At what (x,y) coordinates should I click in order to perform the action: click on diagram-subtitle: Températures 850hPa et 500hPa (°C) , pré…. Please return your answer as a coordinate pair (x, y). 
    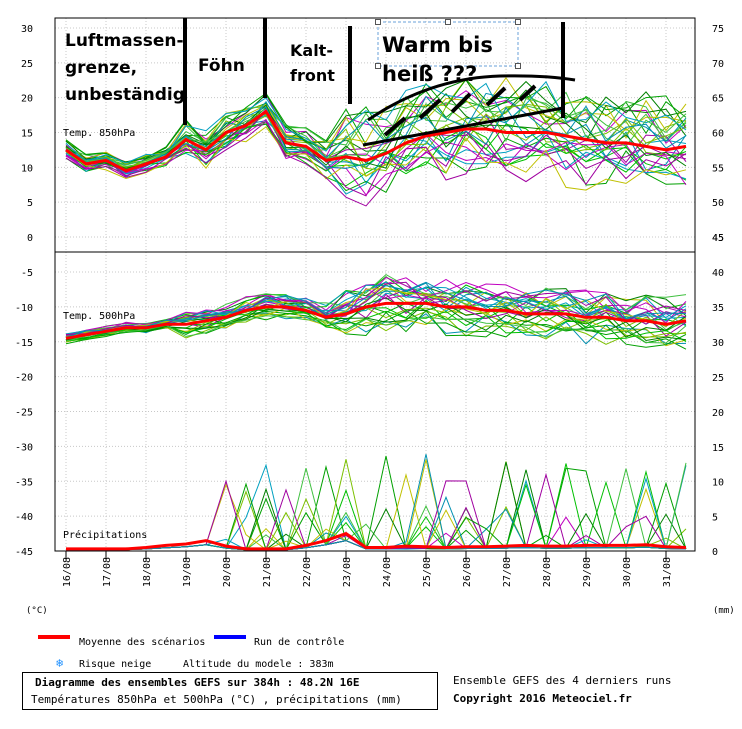
    Looking at the image, I should click on (216, 699).